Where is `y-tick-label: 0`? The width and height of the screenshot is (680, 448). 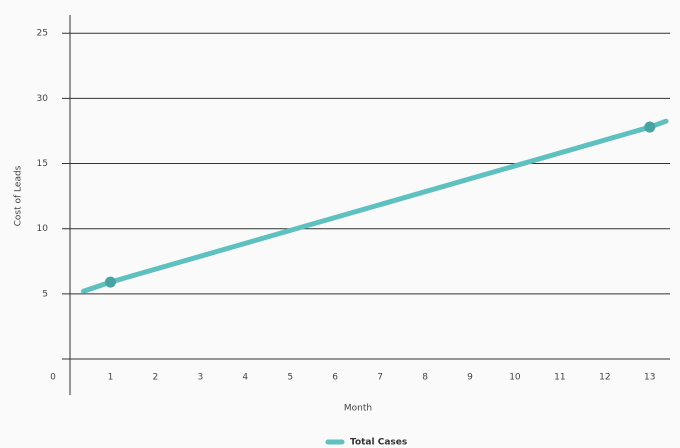
y-tick-label: 0 is located at coordinates (53, 378).